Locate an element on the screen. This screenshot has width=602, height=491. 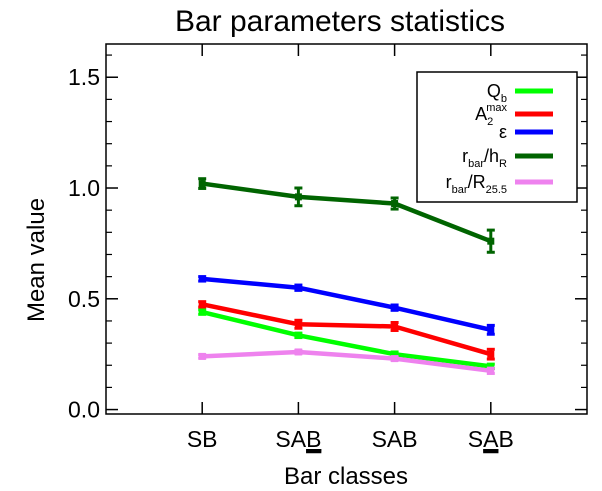
x-tick-label-main: SA is located at coordinates (290, 439).